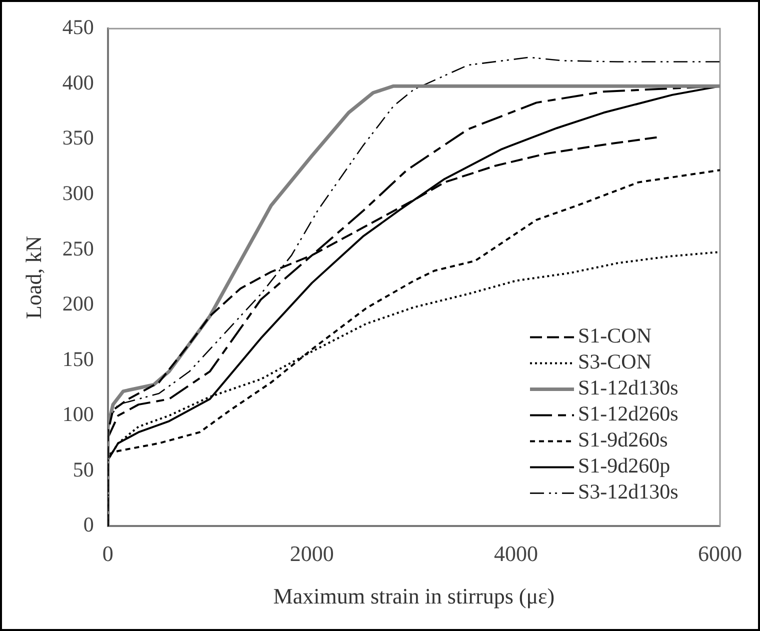  Describe the element at coordinates (720, 553) in the screenshot. I see `x-tick-label: 6000` at that location.